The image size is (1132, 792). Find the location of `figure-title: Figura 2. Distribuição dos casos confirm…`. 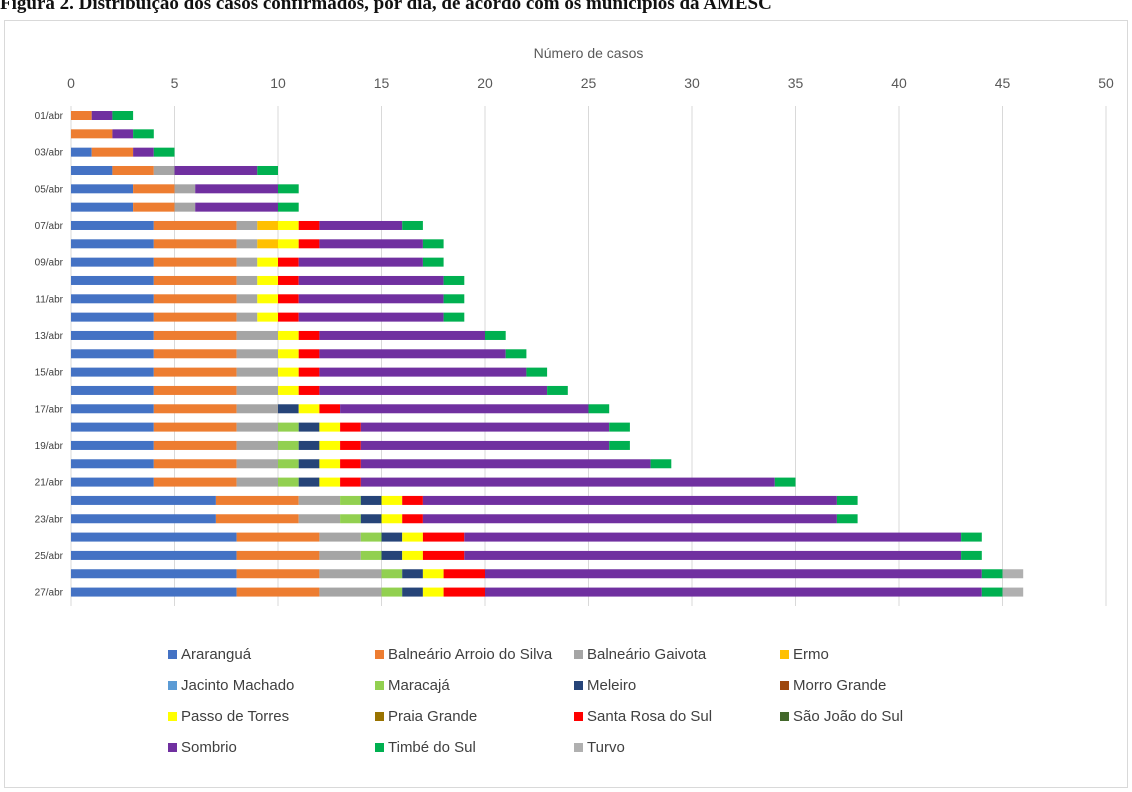

figure-title: Figura 2. Distribuição dos casos confirm… is located at coordinates (386, 7).